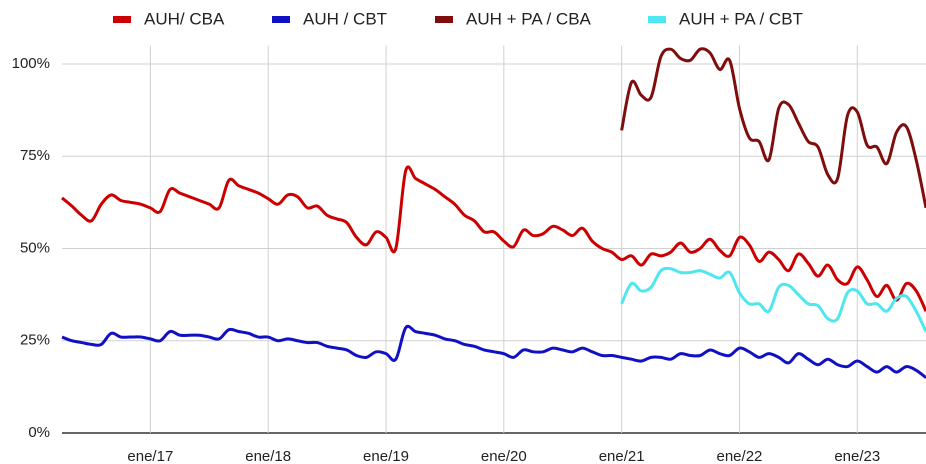 This screenshot has height=464, width=926. I want to click on x-tick-label: ene/20, so click(504, 456).